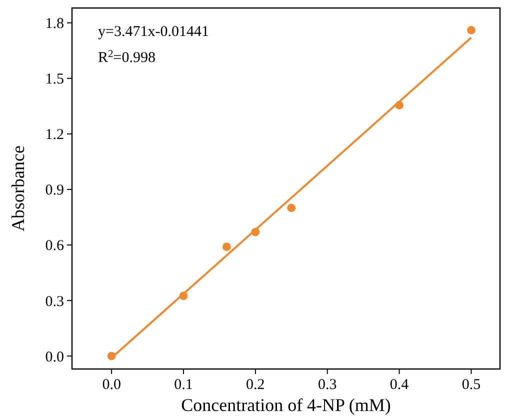 The height and width of the screenshot is (417, 510). What do you see at coordinates (255, 385) in the screenshot?
I see `x-tick-label: 0.2` at bounding box center [255, 385].